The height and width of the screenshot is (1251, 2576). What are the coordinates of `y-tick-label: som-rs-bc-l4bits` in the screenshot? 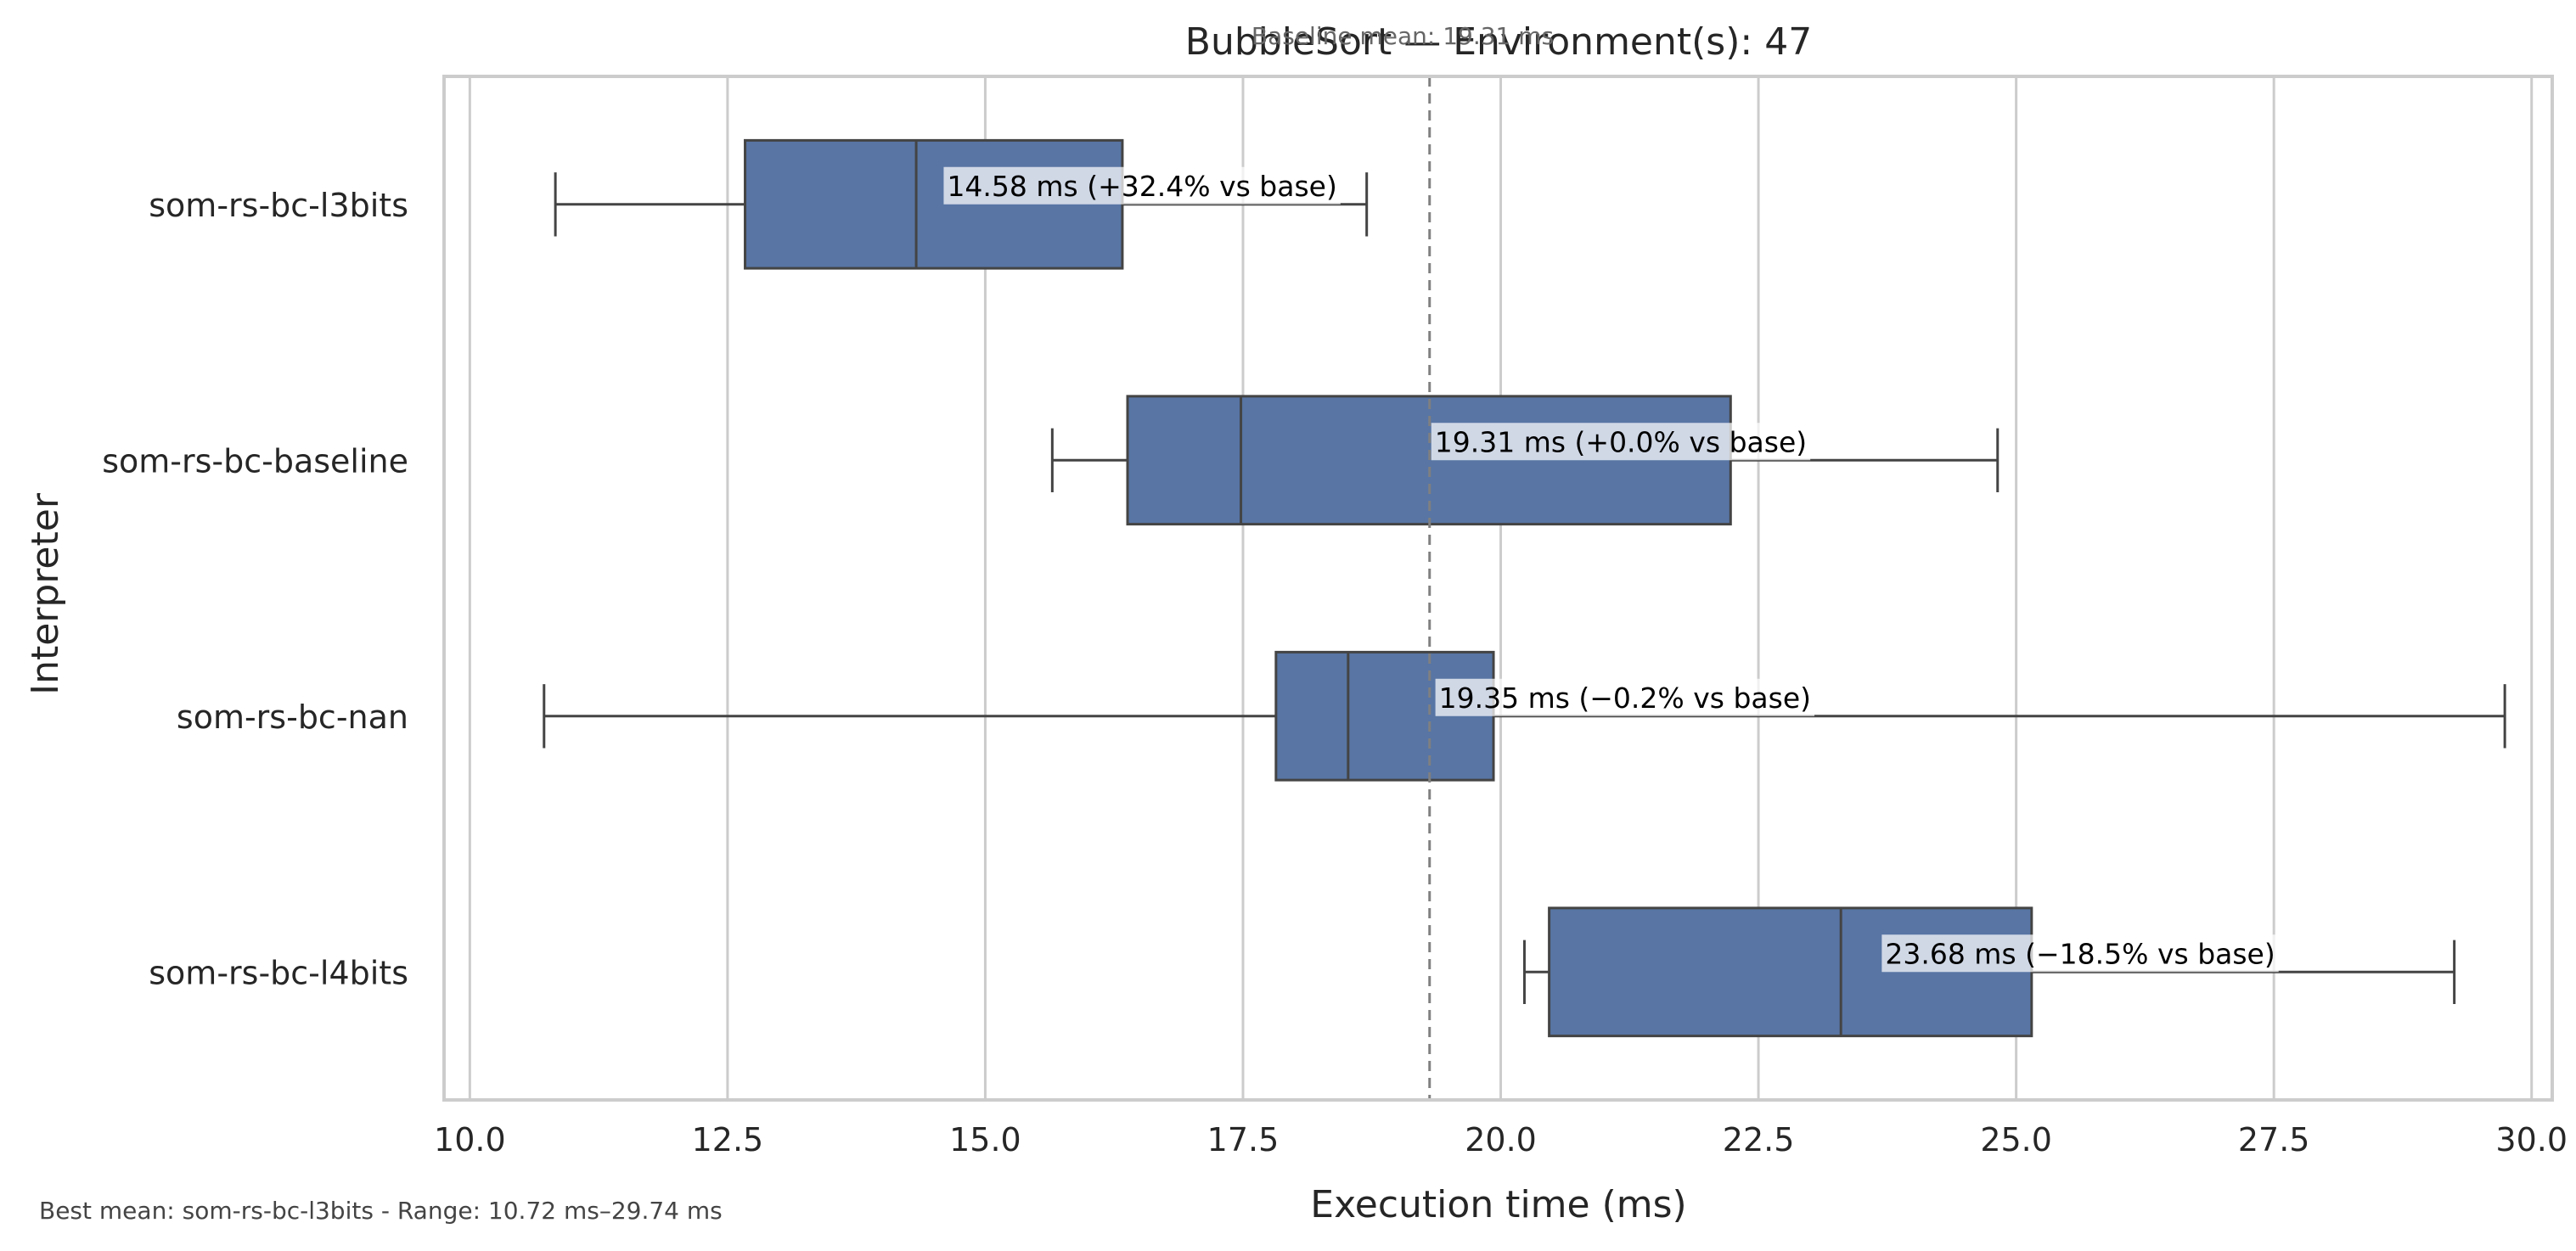 It's located at (278, 972).